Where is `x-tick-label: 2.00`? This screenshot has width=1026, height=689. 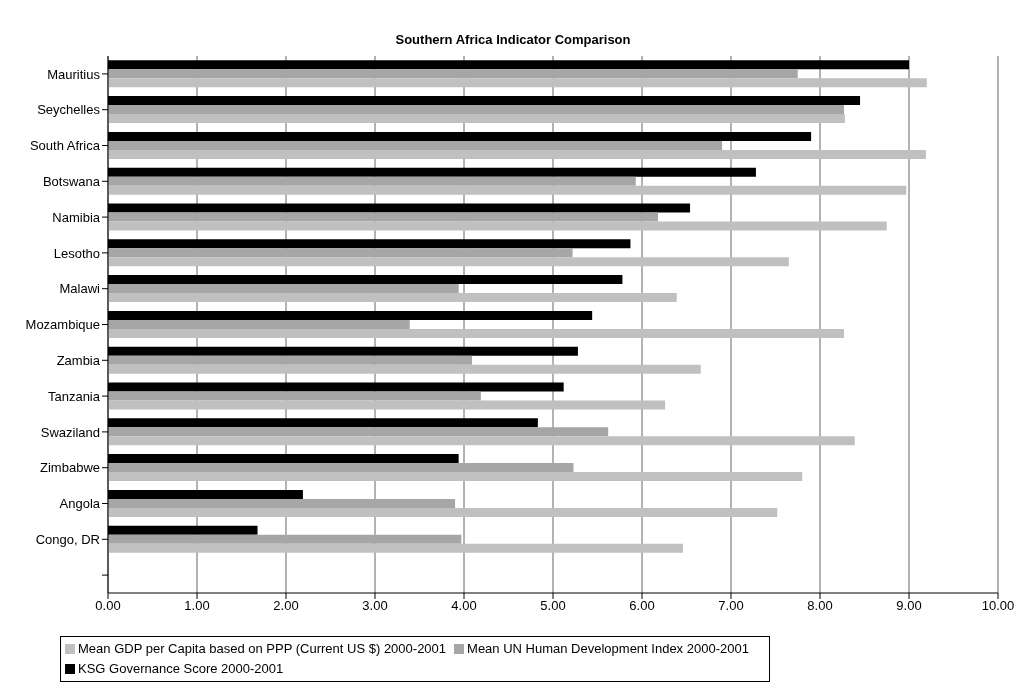
x-tick-label: 2.00 is located at coordinates (286, 606).